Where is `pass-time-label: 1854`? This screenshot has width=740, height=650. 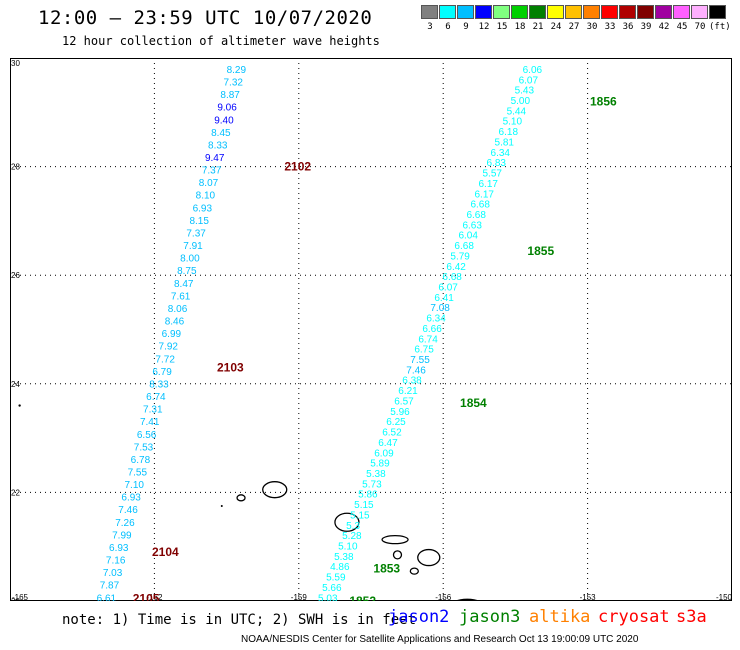
pass-time-label: 1854 is located at coordinates (473, 403).